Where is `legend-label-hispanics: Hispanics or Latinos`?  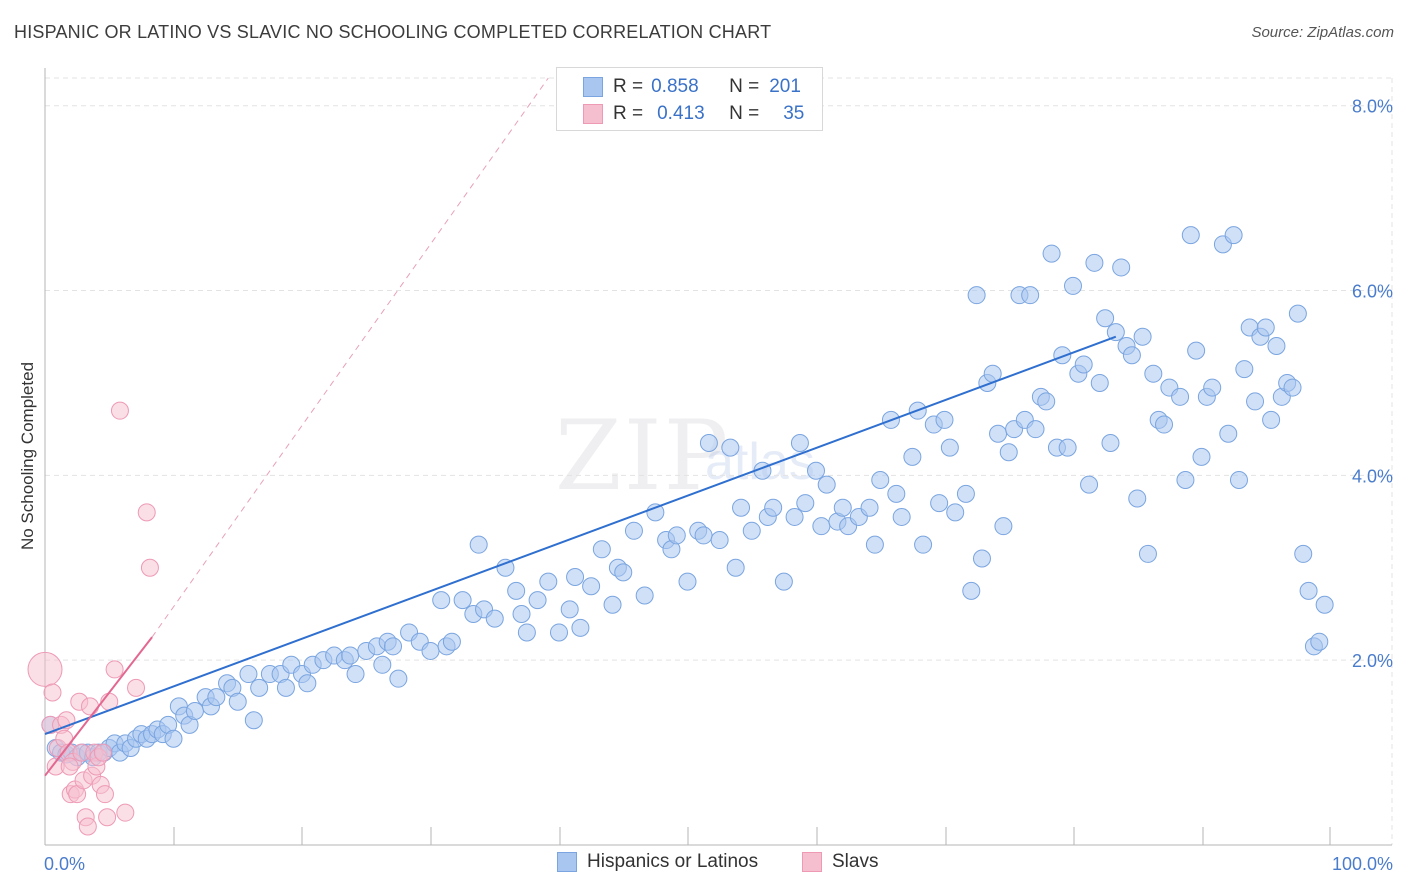
legend-label-hispanics: Hispanics or Latinos is located at coordinates (673, 861).